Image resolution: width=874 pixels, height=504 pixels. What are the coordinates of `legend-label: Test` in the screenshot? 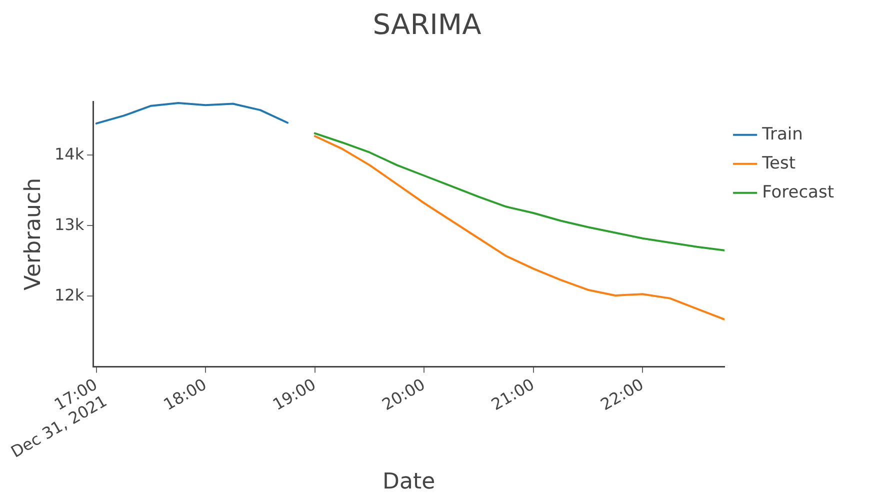 It's located at (778, 163).